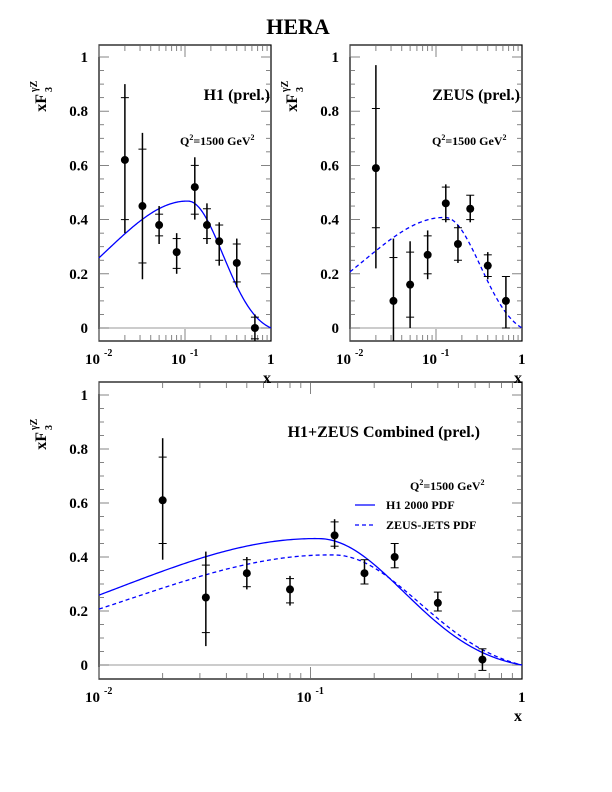 This screenshot has height=792, width=612. I want to click on legend-label: ZEUS-JETS PDF, so click(431, 525).